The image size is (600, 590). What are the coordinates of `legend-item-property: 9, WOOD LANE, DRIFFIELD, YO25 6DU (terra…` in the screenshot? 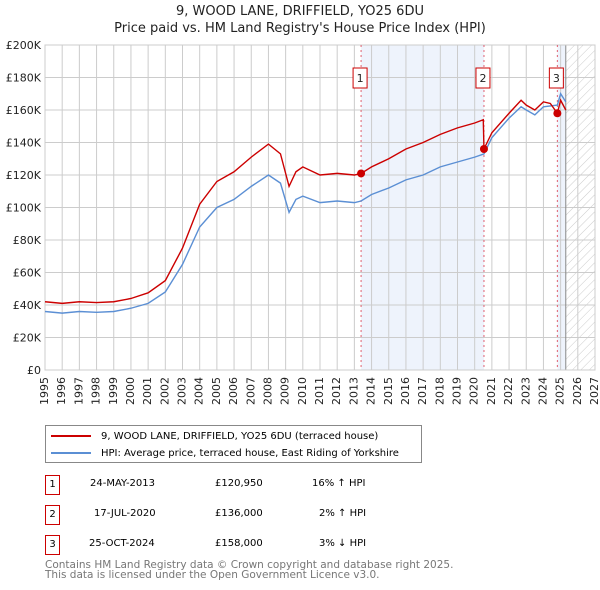 It's located at (214, 436).